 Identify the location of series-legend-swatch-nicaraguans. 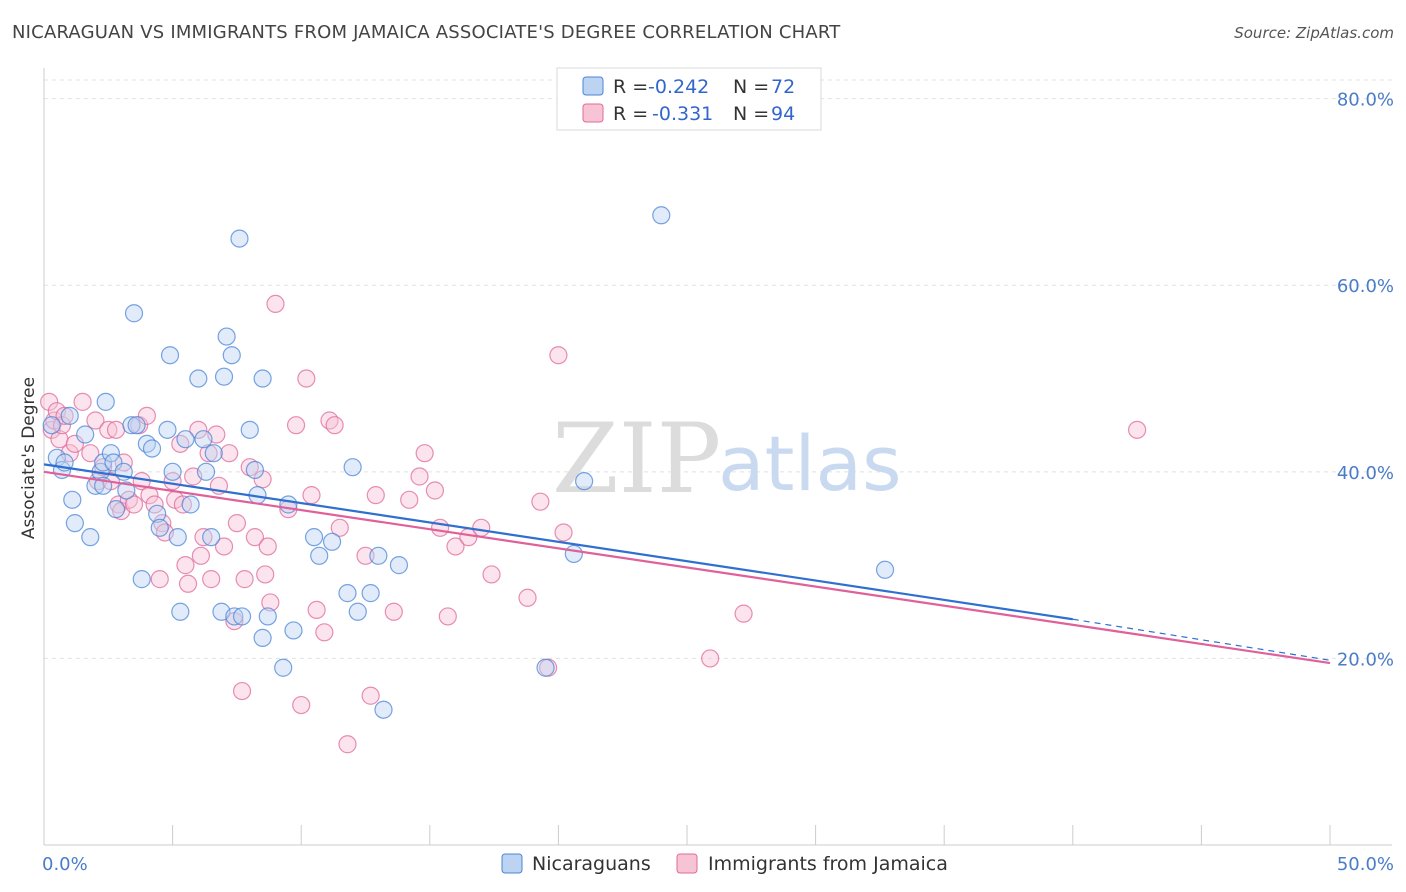
(512, 863).